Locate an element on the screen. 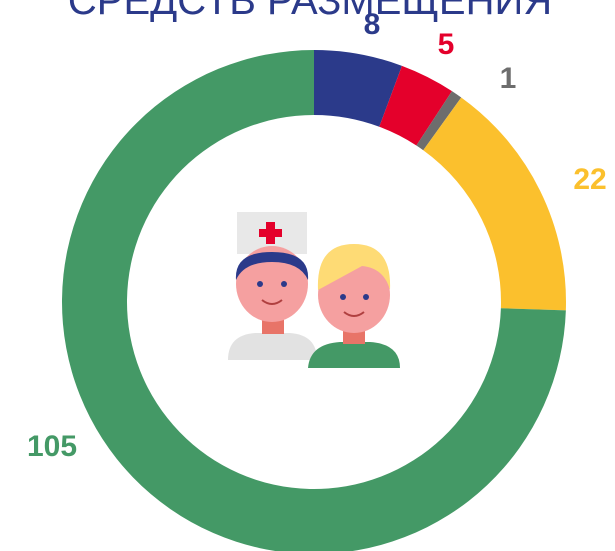 The width and height of the screenshot is (615, 551). data-label: 22 is located at coordinates (589, 179).